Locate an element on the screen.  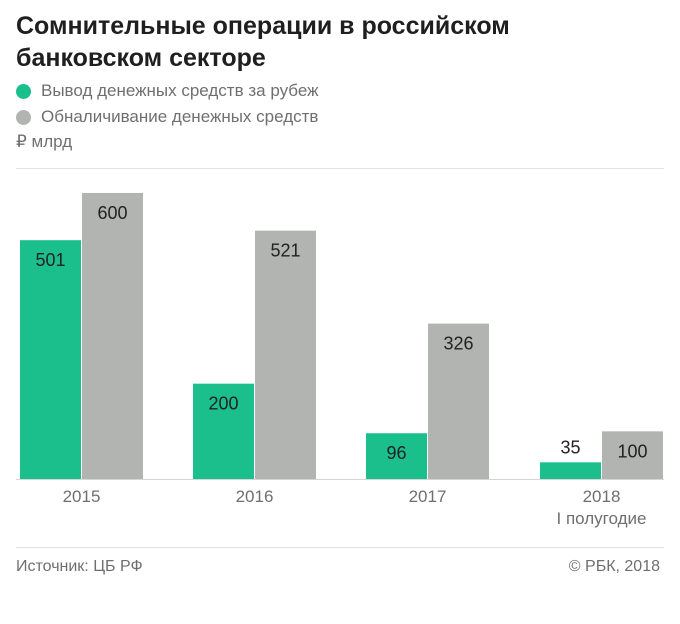
legend-swatch-outflow is located at coordinates (23, 91).